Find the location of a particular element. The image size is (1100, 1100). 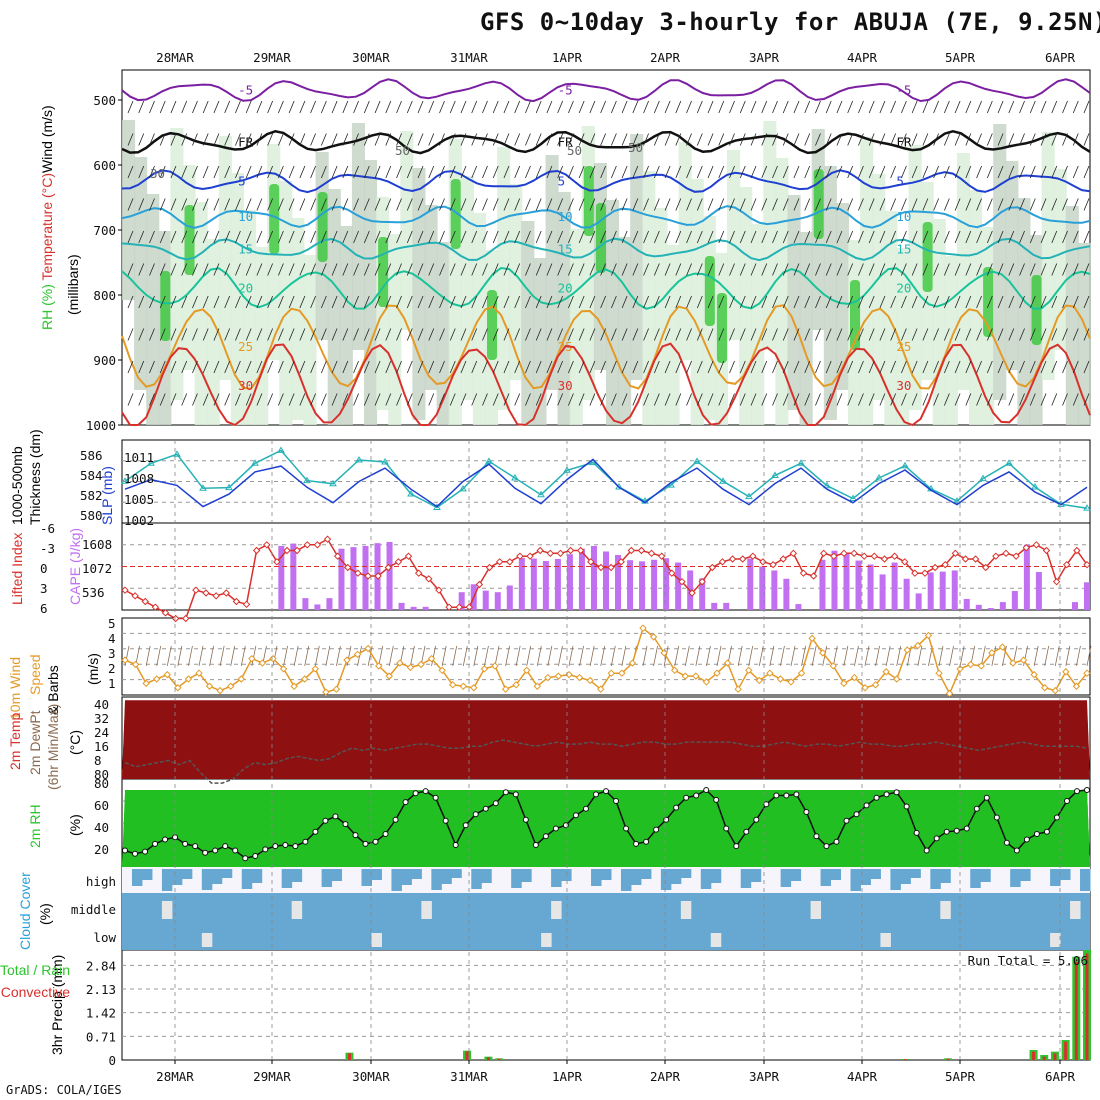

y-tick-temp: 80 is located at coordinates (101, 774).